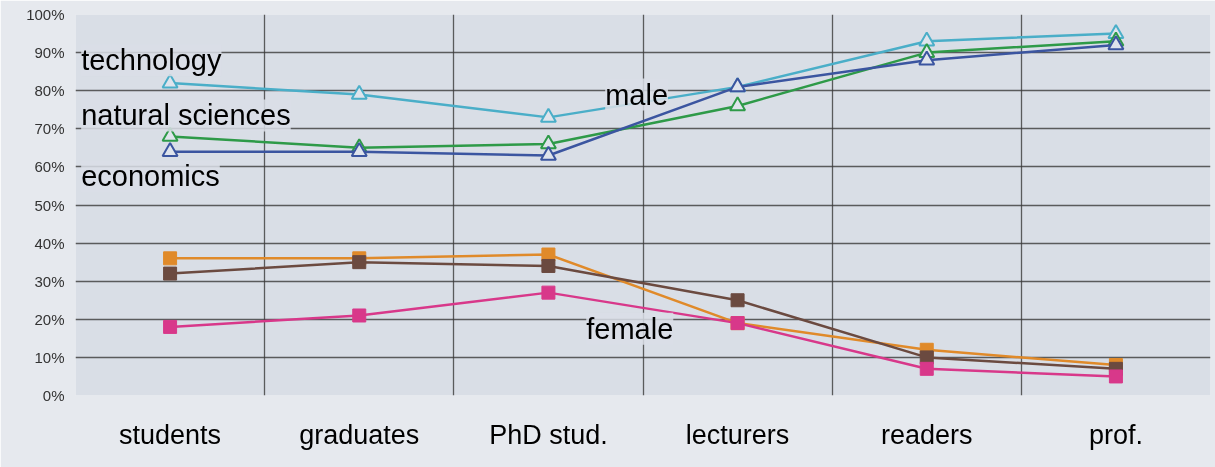 This screenshot has height=467, width=1215. What do you see at coordinates (1115, 434) in the screenshot?
I see `x-tick-label: prof.` at bounding box center [1115, 434].